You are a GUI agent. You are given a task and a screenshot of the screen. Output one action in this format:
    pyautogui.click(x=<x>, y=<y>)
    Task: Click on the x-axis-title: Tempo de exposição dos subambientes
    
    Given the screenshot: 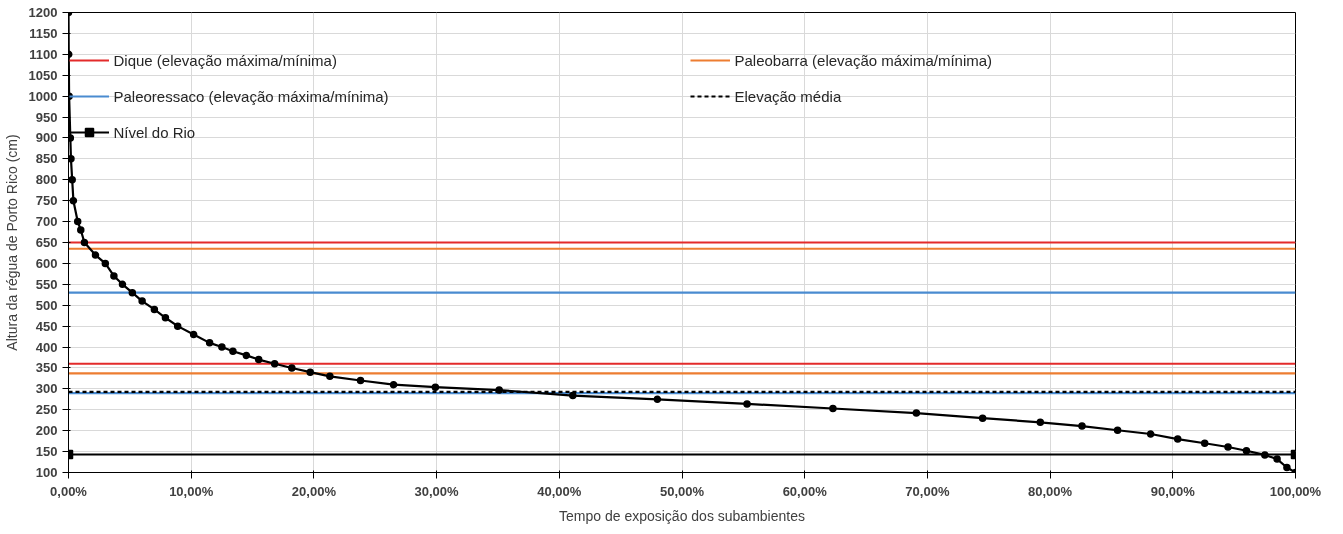 What is the action you would take?
    pyautogui.click(x=682, y=515)
    